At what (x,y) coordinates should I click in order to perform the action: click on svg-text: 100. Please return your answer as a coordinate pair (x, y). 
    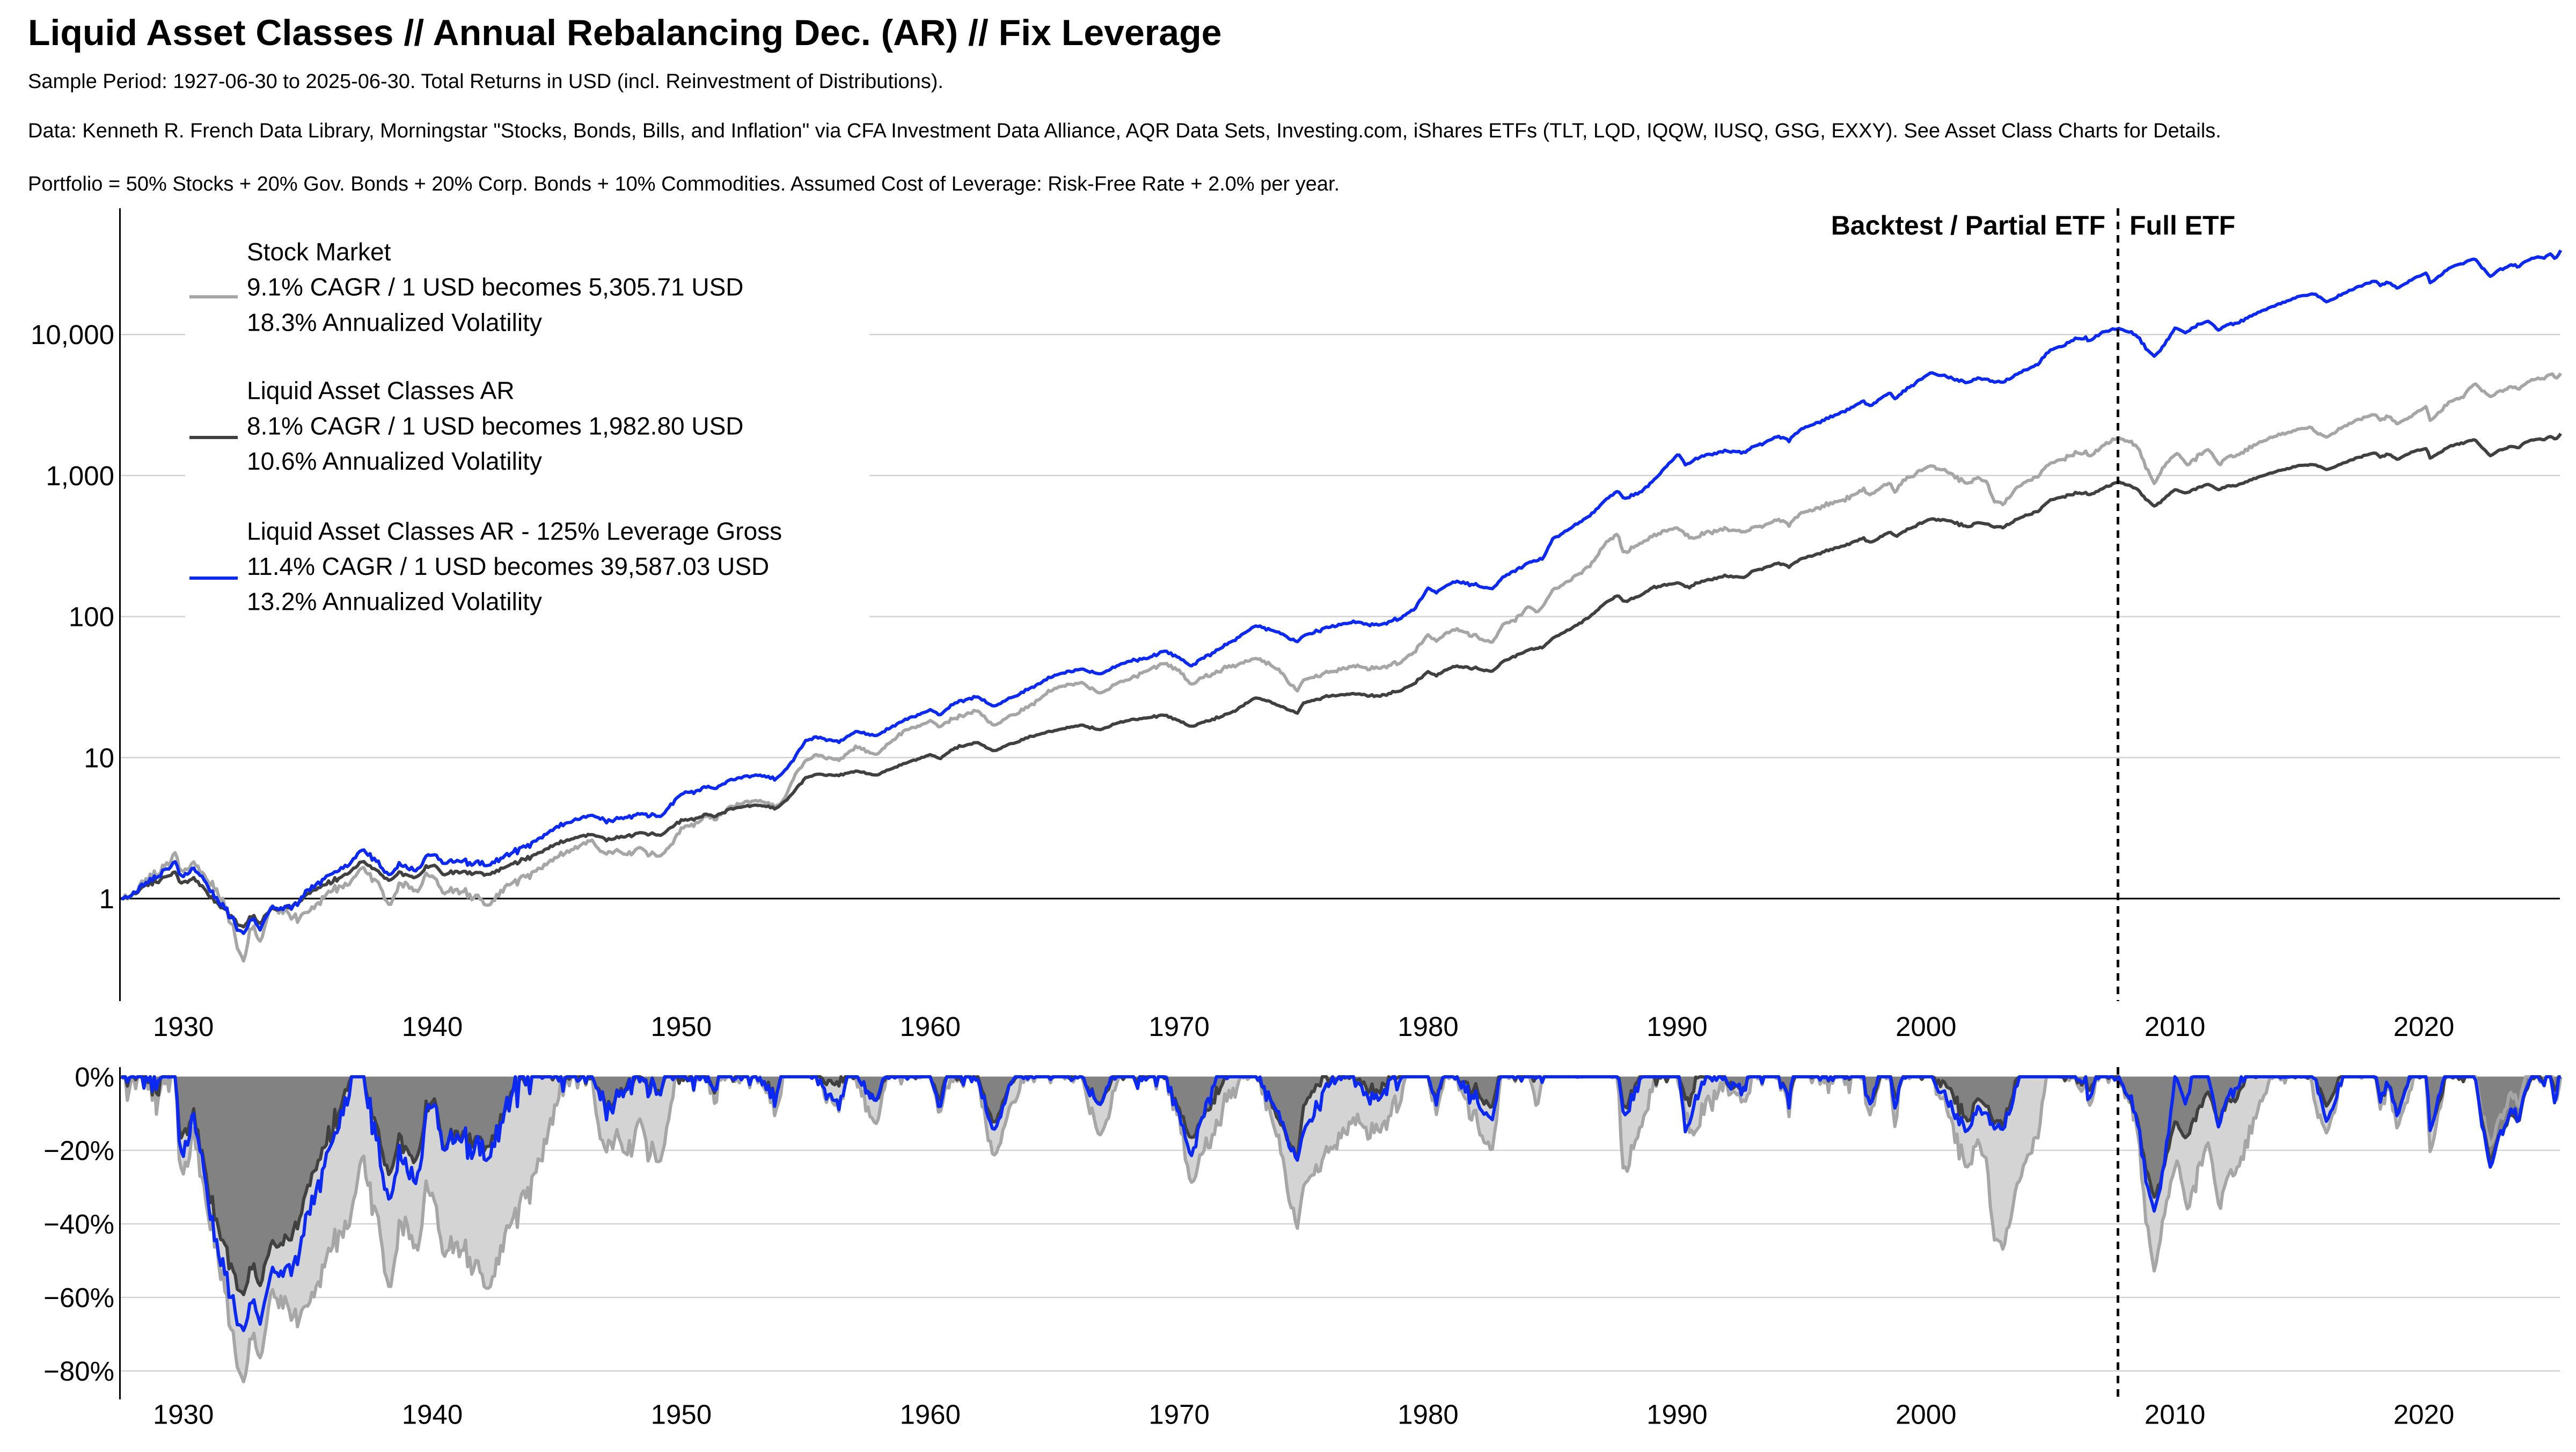
    Looking at the image, I should click on (91, 617).